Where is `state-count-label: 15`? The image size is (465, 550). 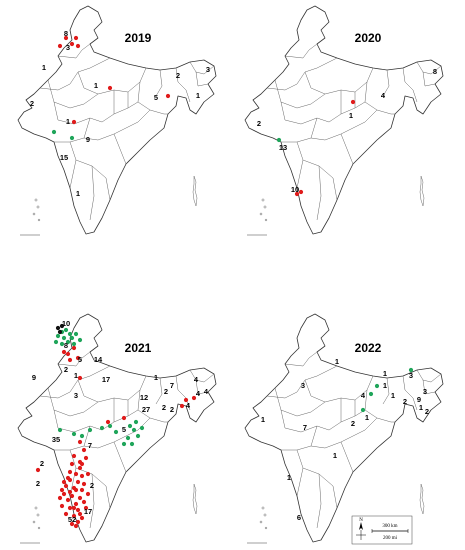 state-count-label: 15 is located at coordinates (64, 157).